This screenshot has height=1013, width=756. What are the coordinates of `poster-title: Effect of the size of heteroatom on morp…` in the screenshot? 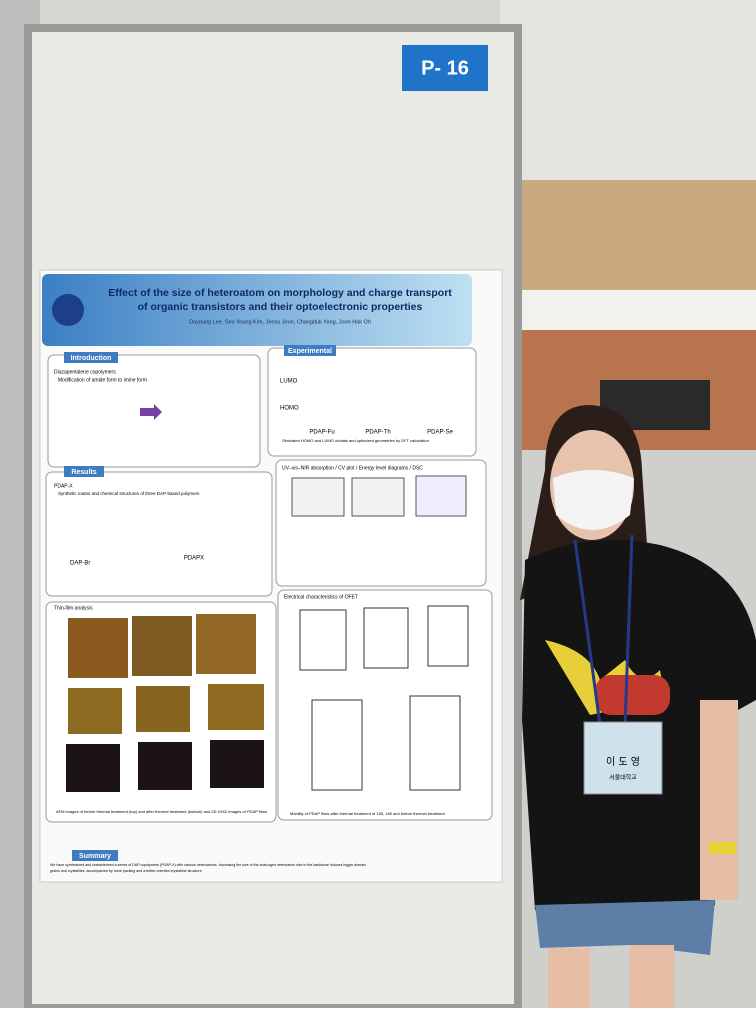 It's located at (280, 293).